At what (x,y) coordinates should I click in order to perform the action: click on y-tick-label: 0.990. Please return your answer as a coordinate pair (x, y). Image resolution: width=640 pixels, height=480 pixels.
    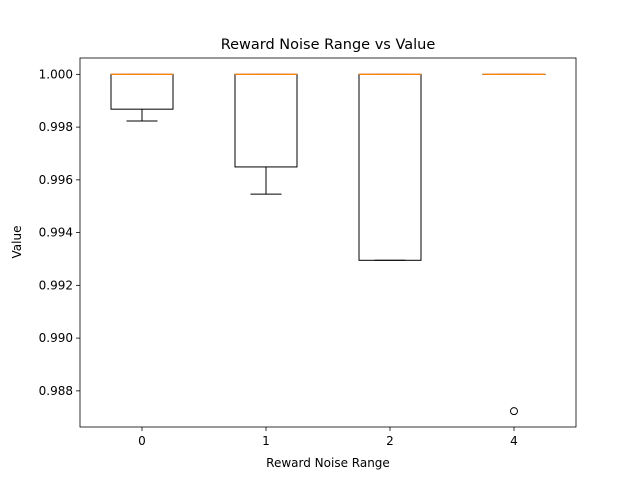
    Looking at the image, I should click on (56, 338).